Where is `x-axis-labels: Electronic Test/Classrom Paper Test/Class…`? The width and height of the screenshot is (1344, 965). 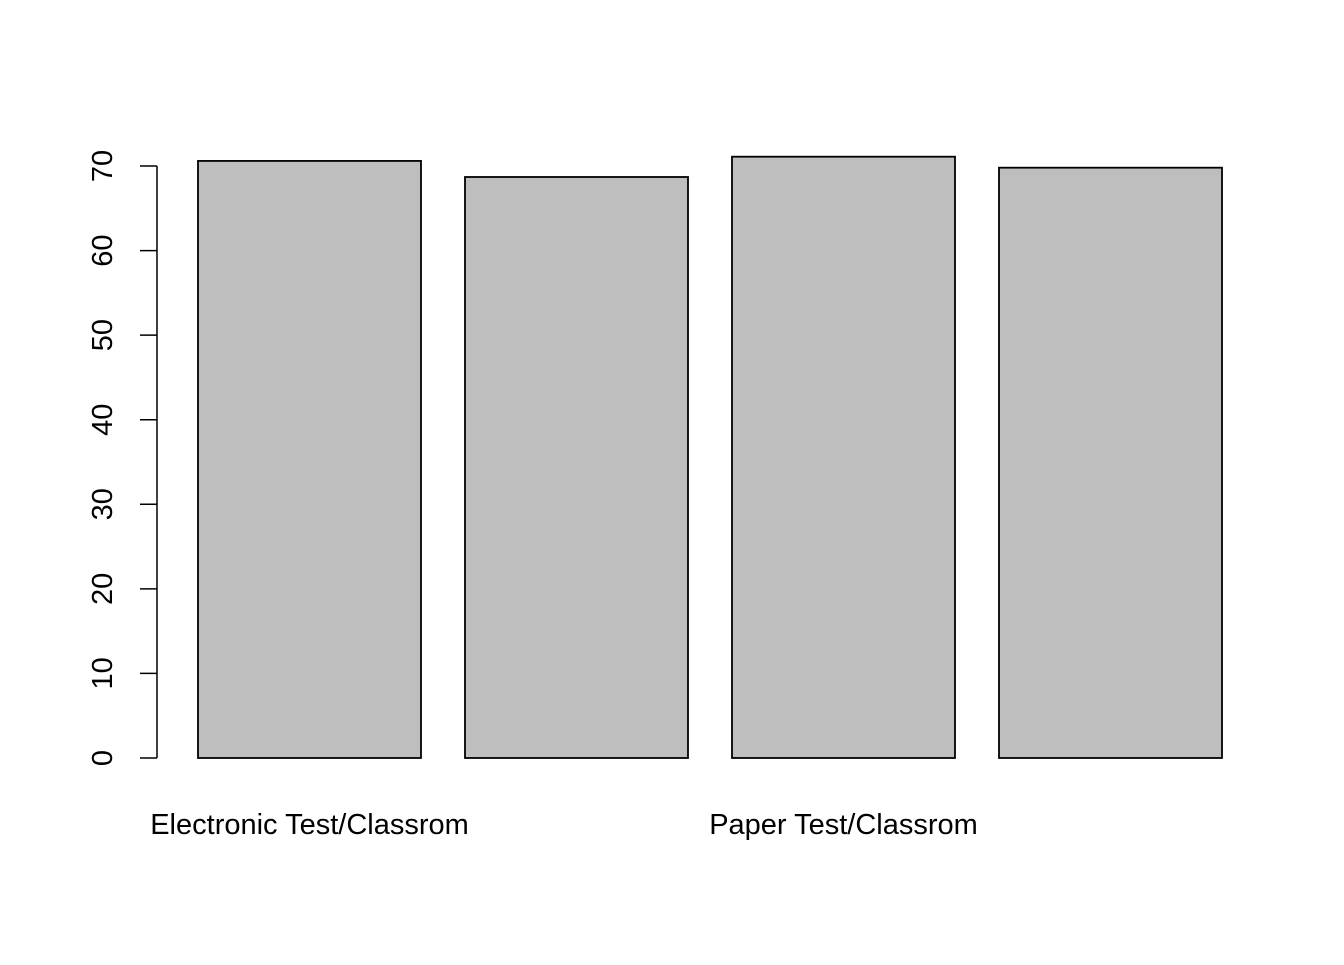 x-axis-labels: Electronic Test/Classrom Paper Test/Class… is located at coordinates (564, 825).